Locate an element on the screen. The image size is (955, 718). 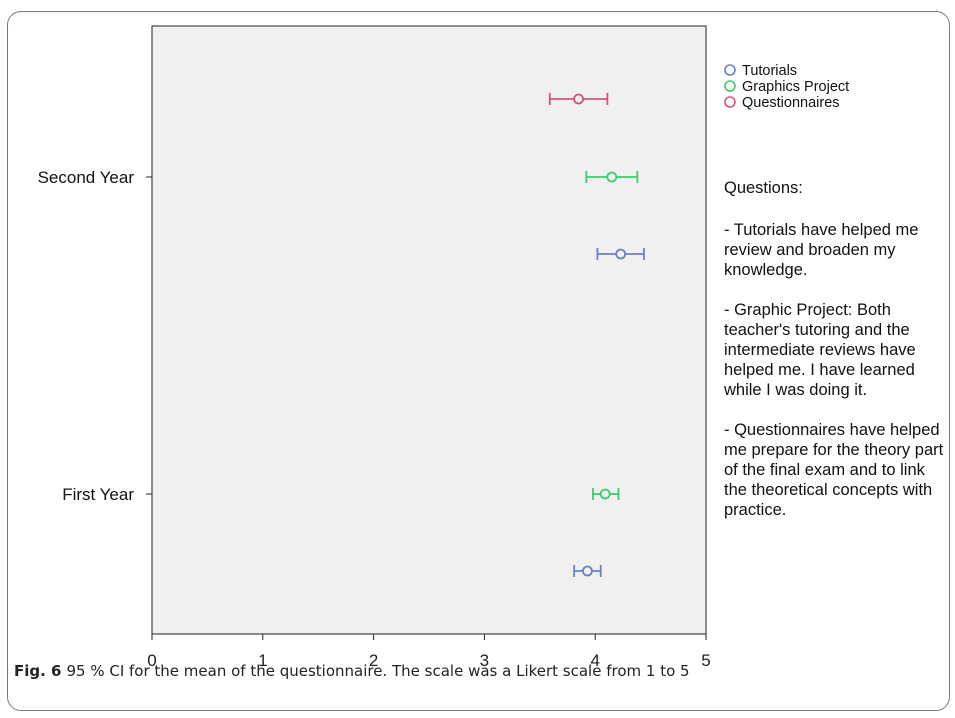
legend-marker-tutorials is located at coordinates (730, 70).